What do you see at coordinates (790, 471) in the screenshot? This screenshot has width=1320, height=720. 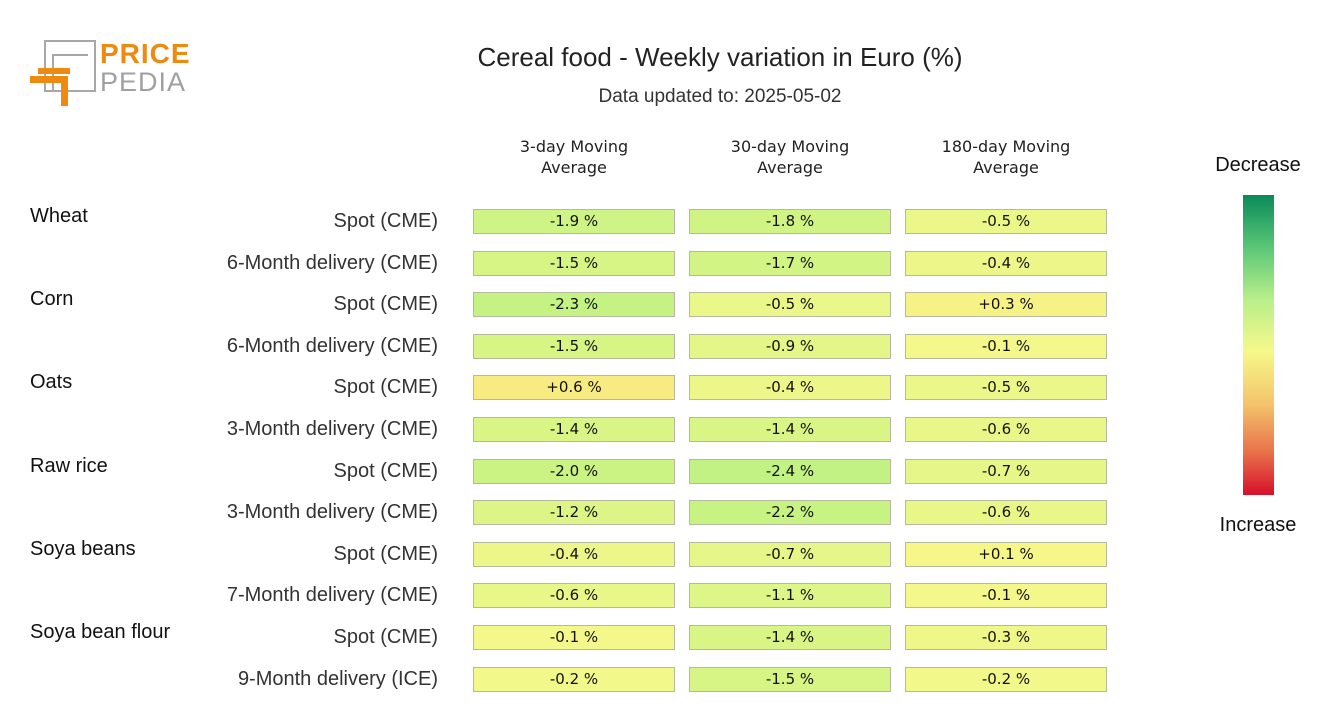 I see `heatmap-cell: -2.4 %` at bounding box center [790, 471].